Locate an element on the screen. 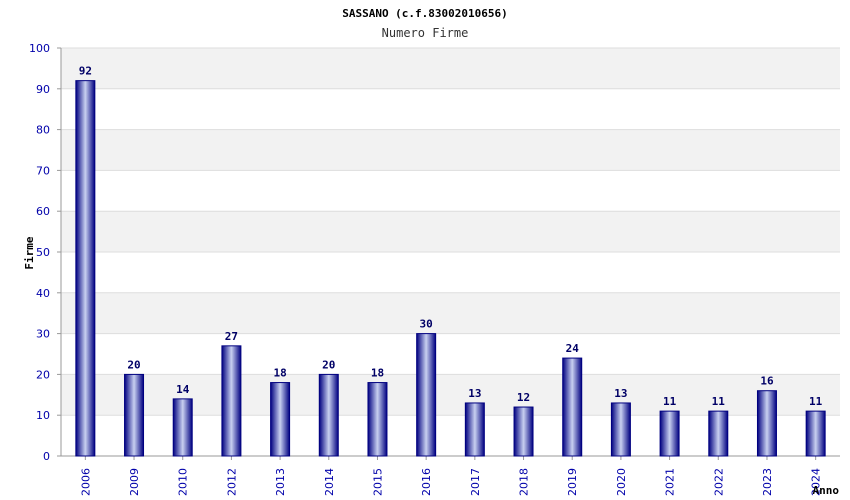 Image resolution: width=850 pixels, height=500 pixels. y-tick-label: 10 is located at coordinates (43, 415).